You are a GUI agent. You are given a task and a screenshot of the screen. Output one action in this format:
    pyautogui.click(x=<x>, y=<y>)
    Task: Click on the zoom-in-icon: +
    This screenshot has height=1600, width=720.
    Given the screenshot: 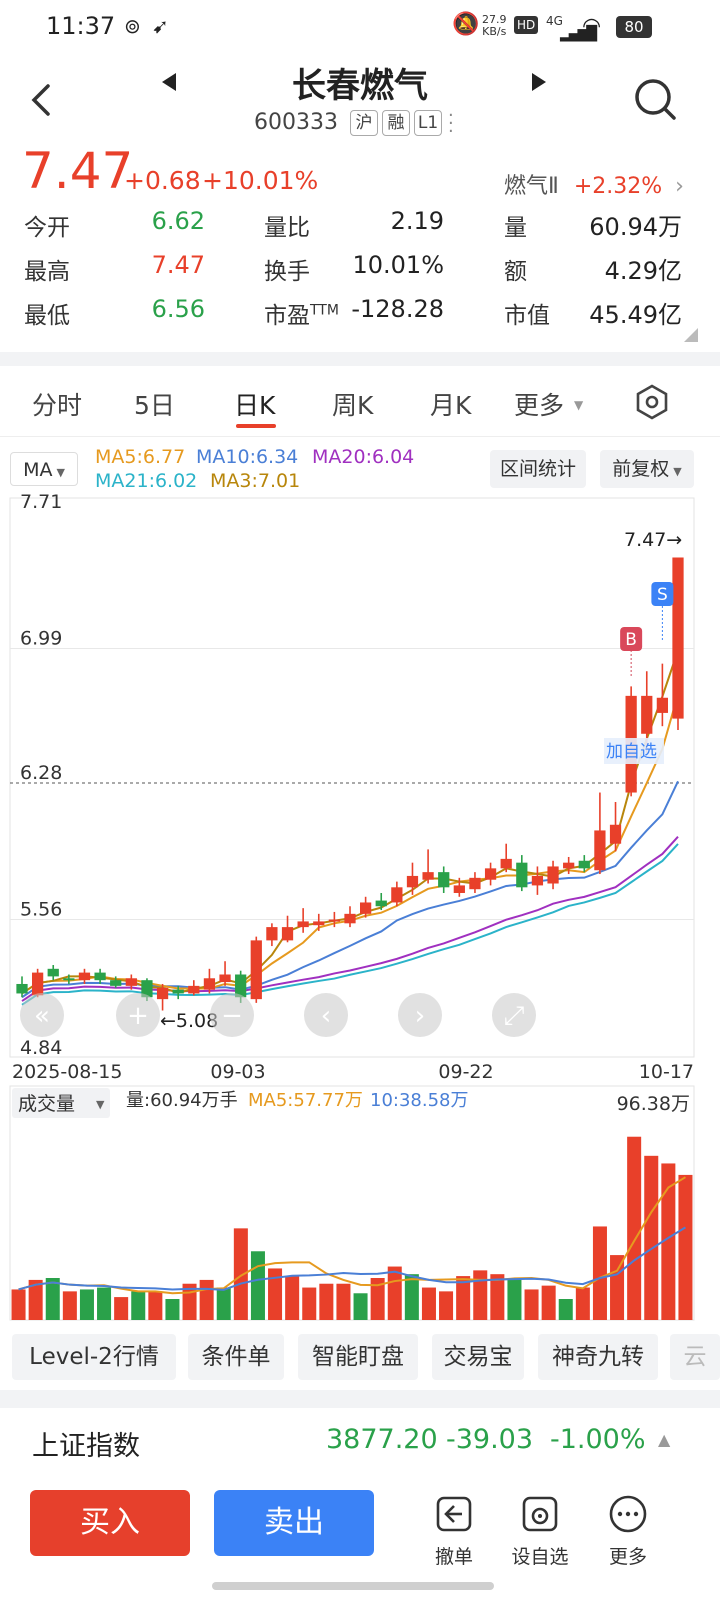 What is the action you would take?
    pyautogui.click(x=138, y=1016)
    